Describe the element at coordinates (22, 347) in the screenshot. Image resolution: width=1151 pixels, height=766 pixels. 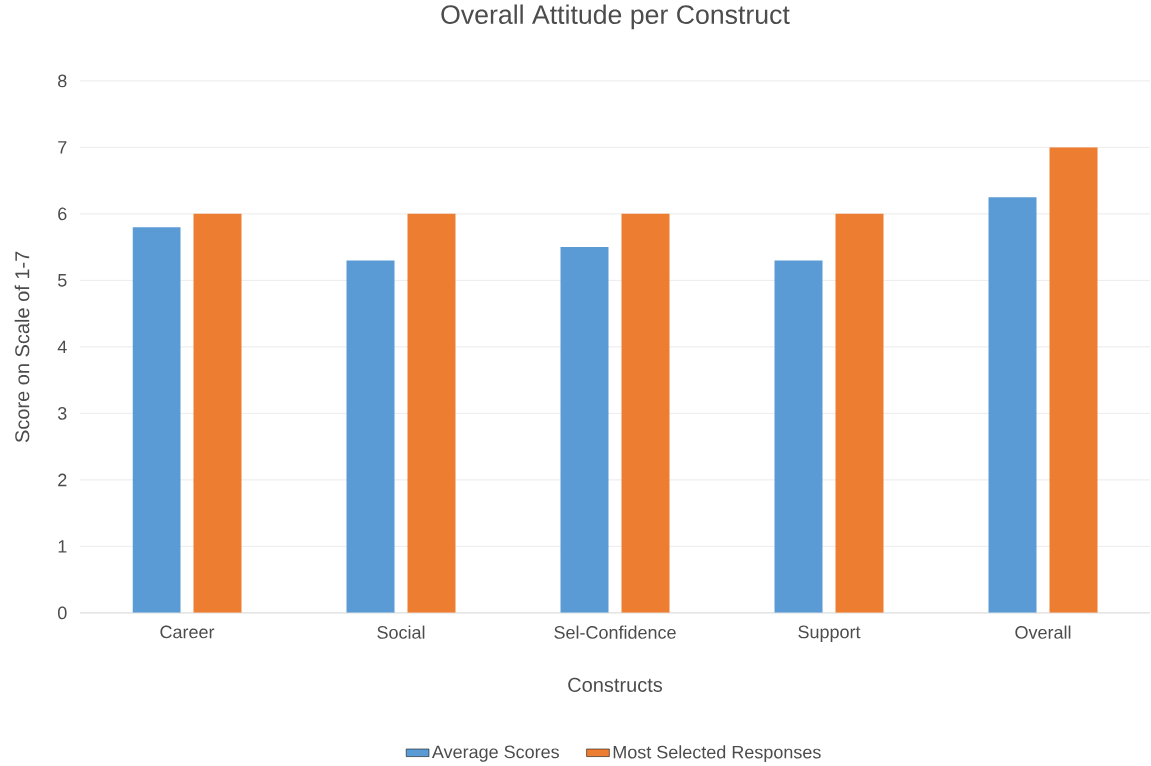
I see `y-axis-title: Score on Scale of 1-7` at that location.